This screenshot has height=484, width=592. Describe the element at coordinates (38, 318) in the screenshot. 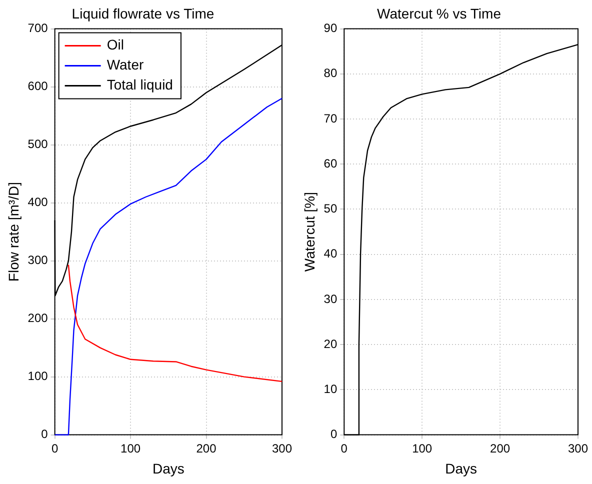

I see `y-tick-label: 200` at that location.